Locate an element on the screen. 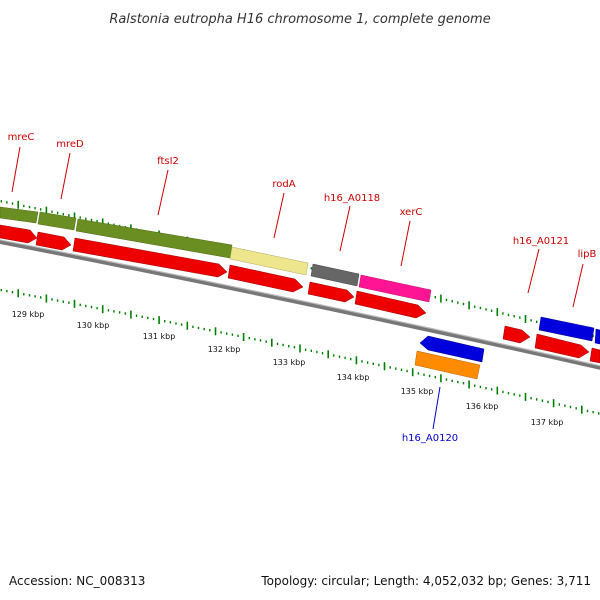 The width and height of the screenshot is (600, 600). cds-arrow-h16_A0120 is located at coordinates (452, 349).